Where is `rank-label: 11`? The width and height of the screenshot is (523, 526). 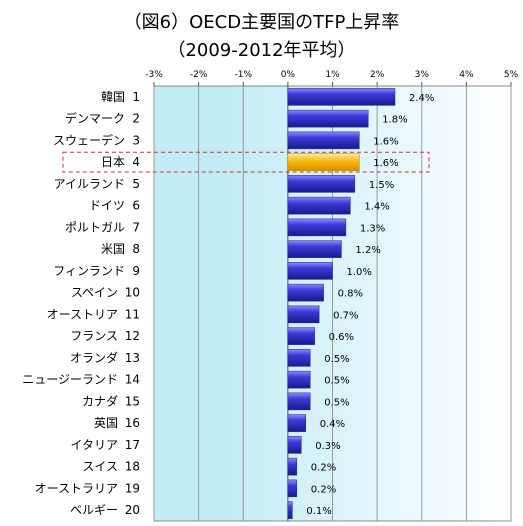
rank-label: 11 is located at coordinates (132, 314).